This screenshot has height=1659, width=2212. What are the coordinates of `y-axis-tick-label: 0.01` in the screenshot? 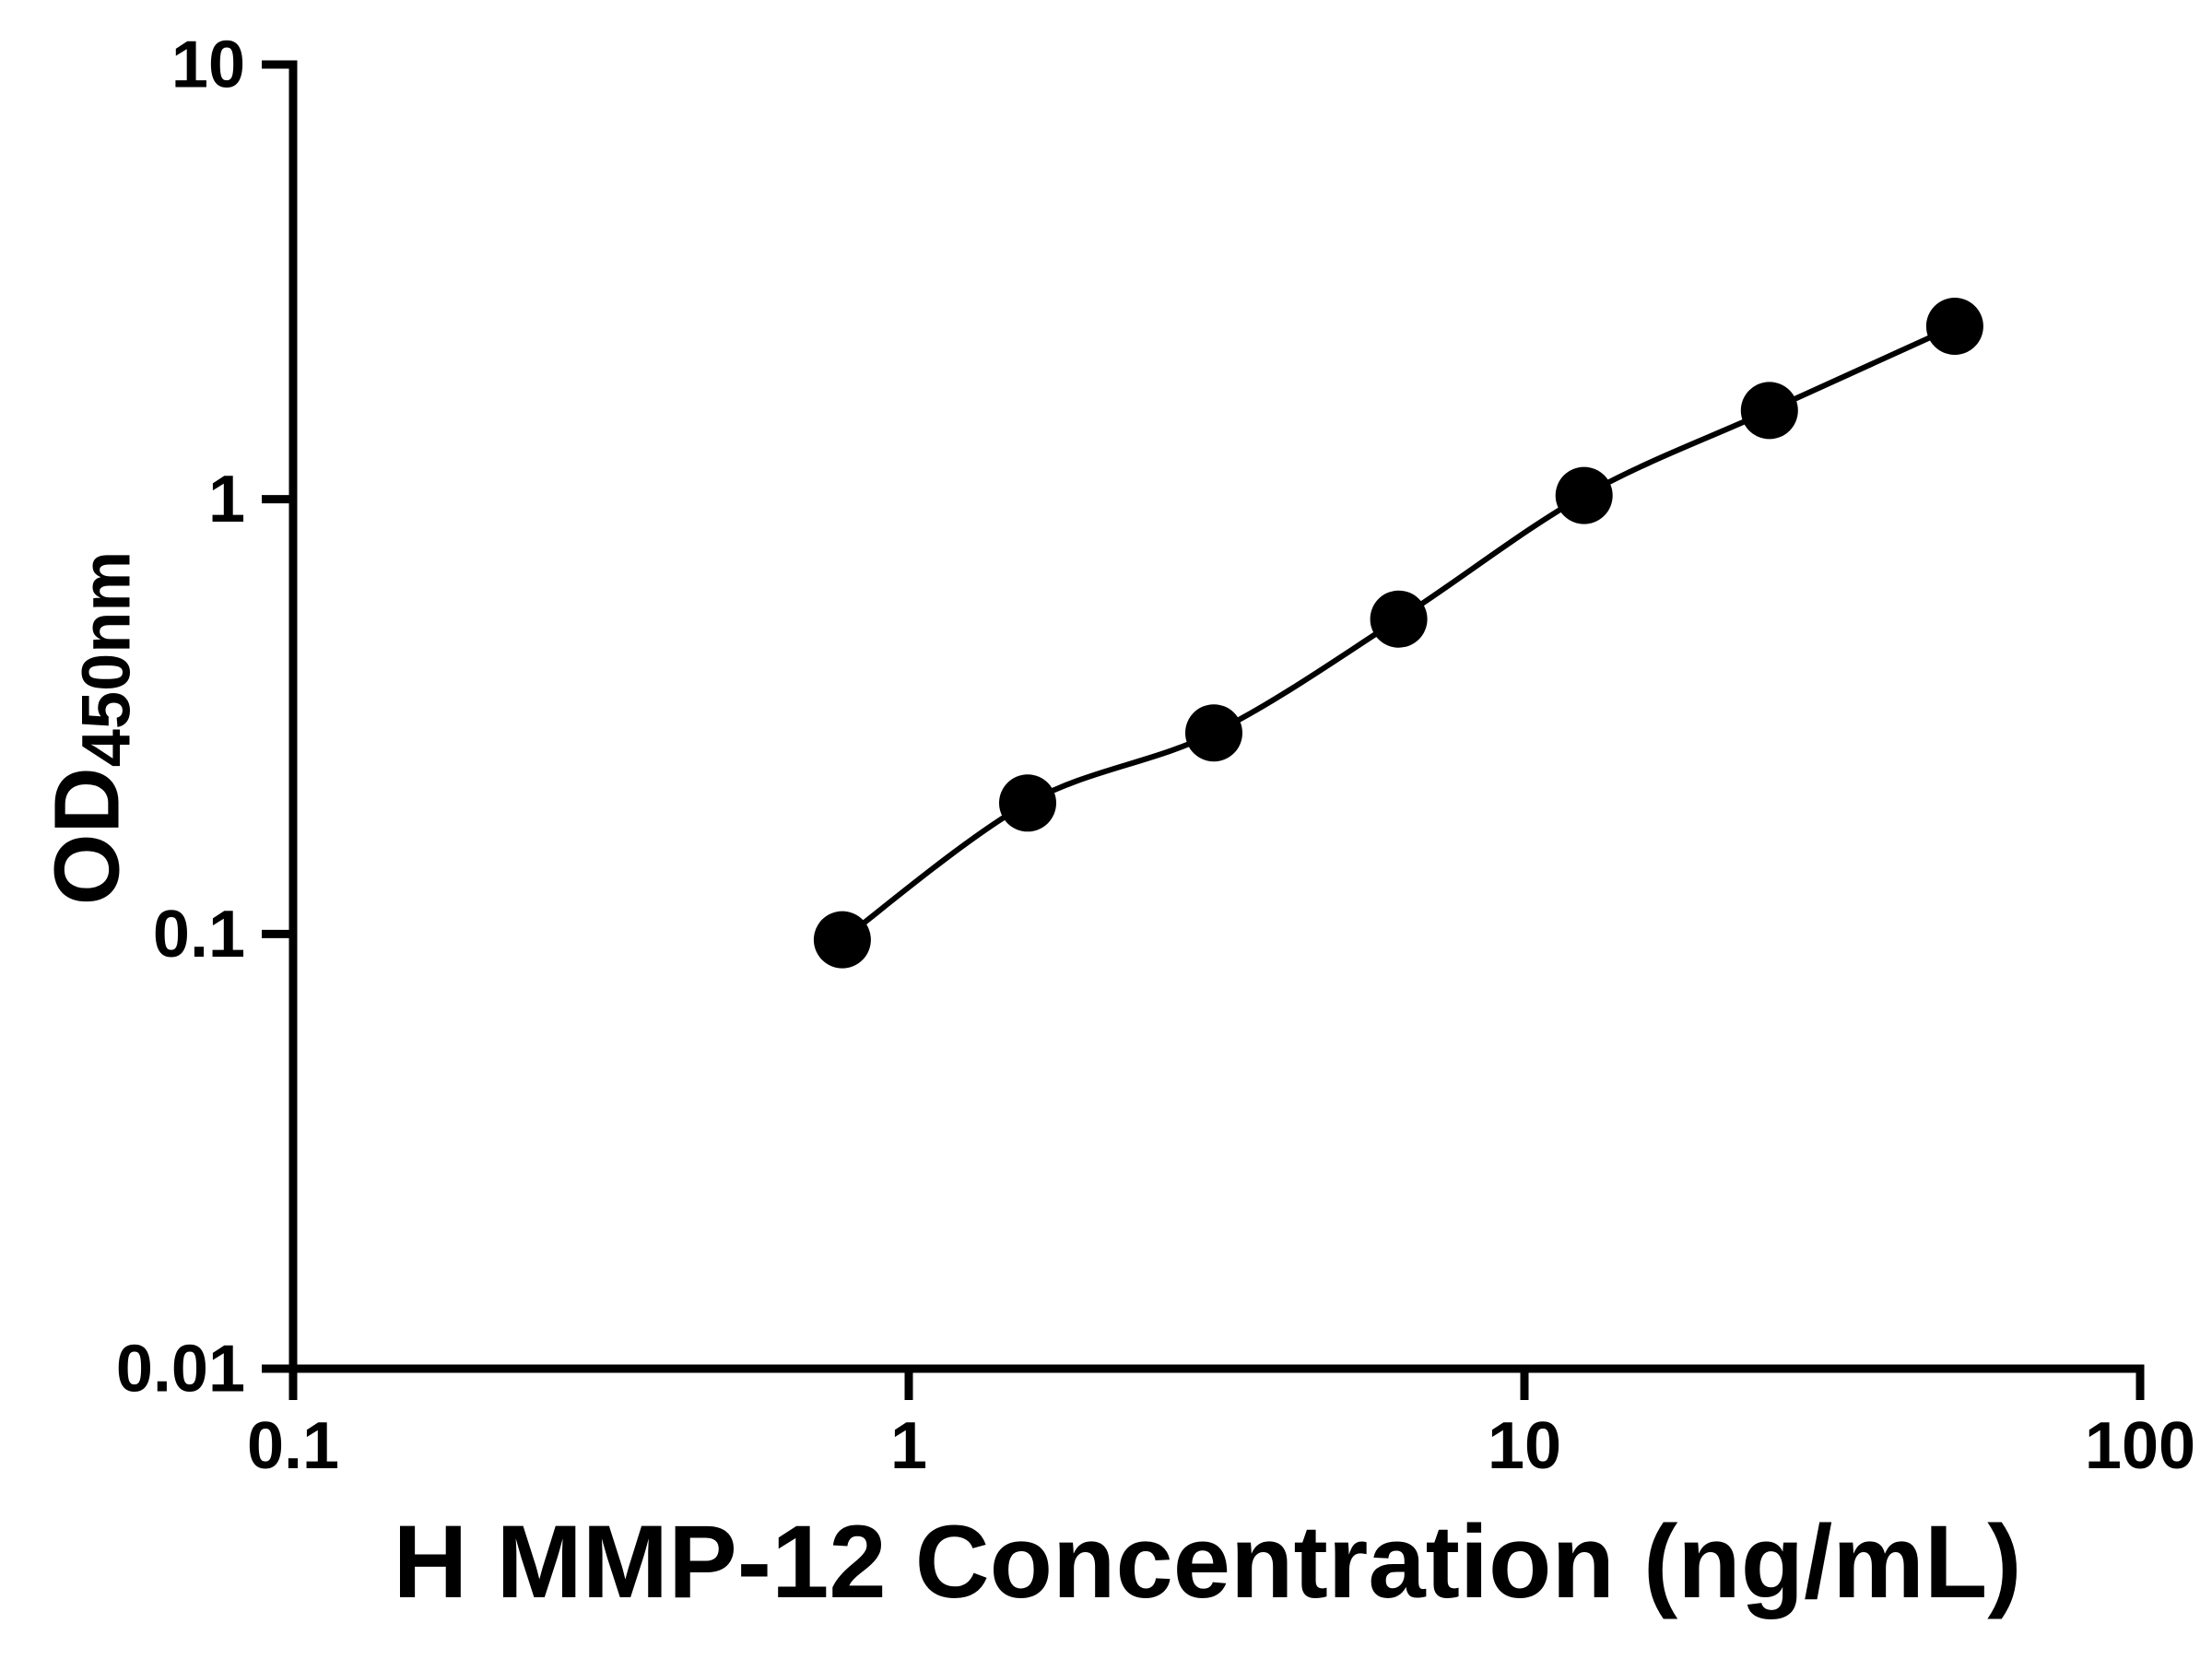 It's located at (180, 1369).